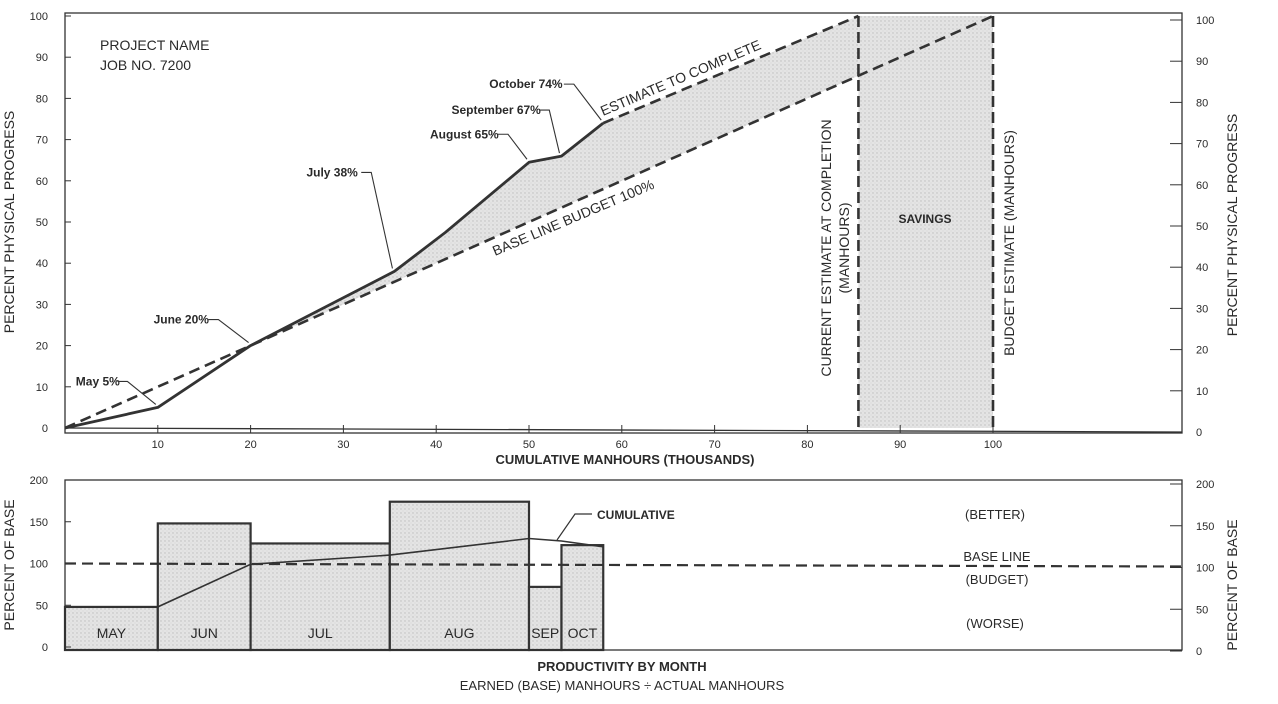  Describe the element at coordinates (42, 182) in the screenshot. I see `y-tick-label-left: 60` at that location.